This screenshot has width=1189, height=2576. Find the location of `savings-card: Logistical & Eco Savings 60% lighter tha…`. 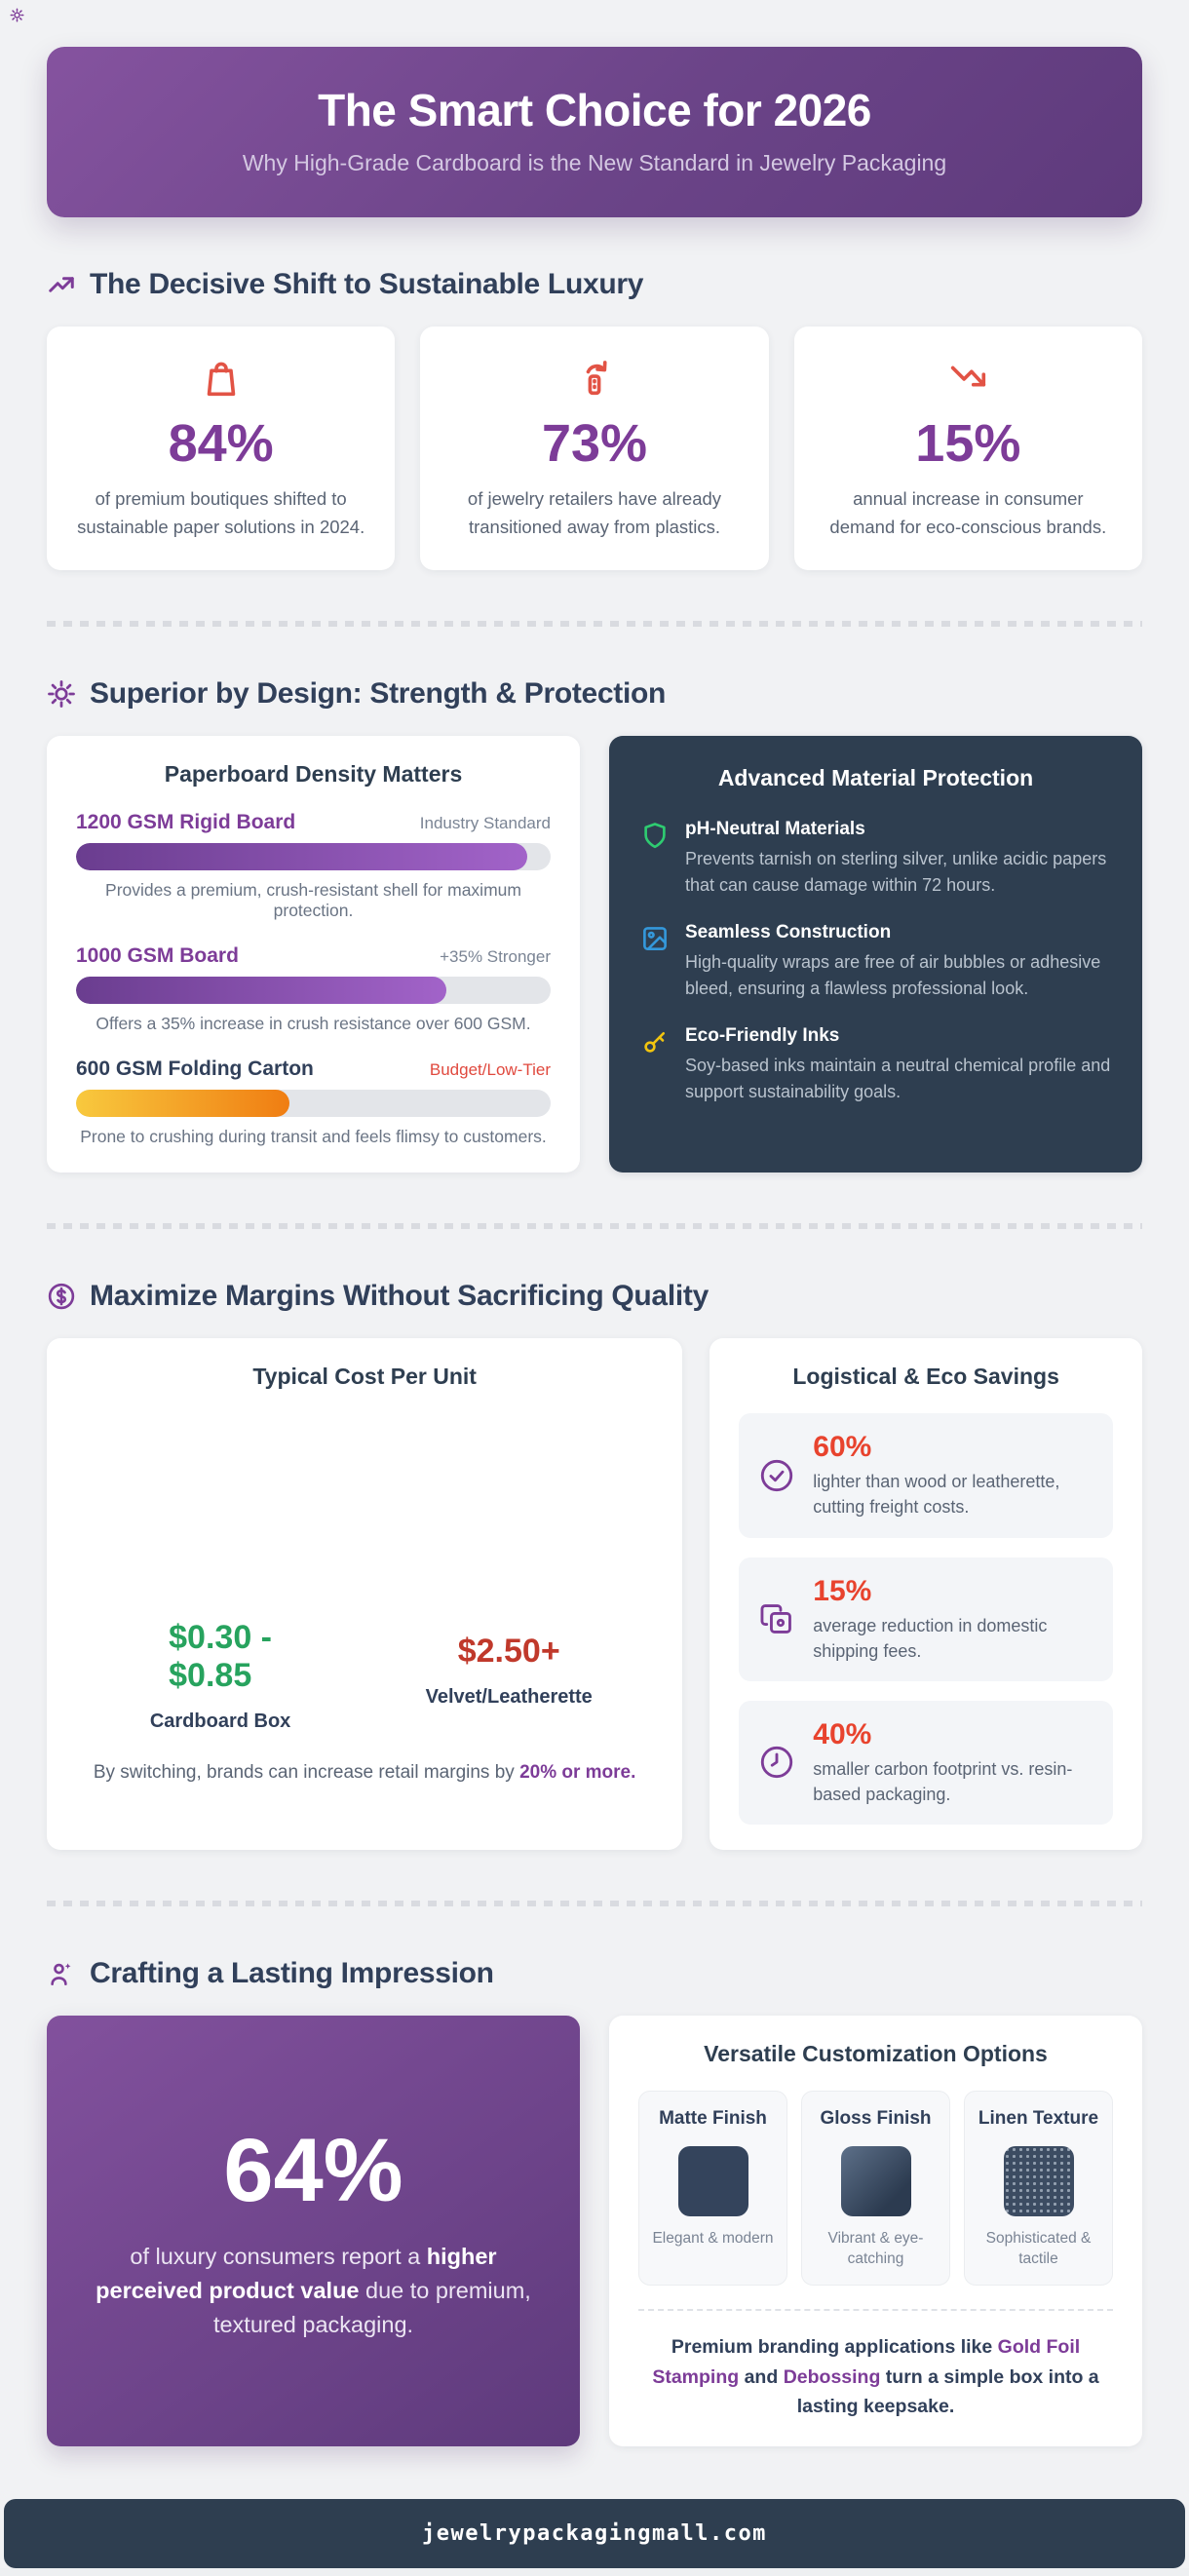

savings-card: Logistical & Eco Savings 60% lighter tha… is located at coordinates (926, 1594).